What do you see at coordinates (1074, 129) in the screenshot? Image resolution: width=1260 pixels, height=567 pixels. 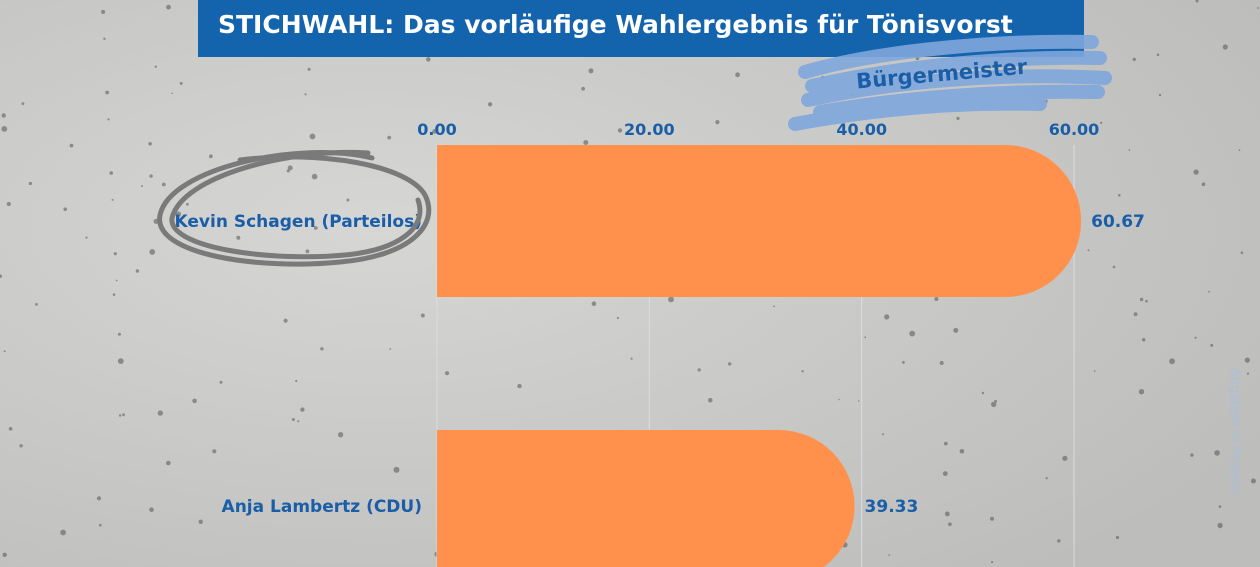 I see `x-tick-label: 60.00` at bounding box center [1074, 129].